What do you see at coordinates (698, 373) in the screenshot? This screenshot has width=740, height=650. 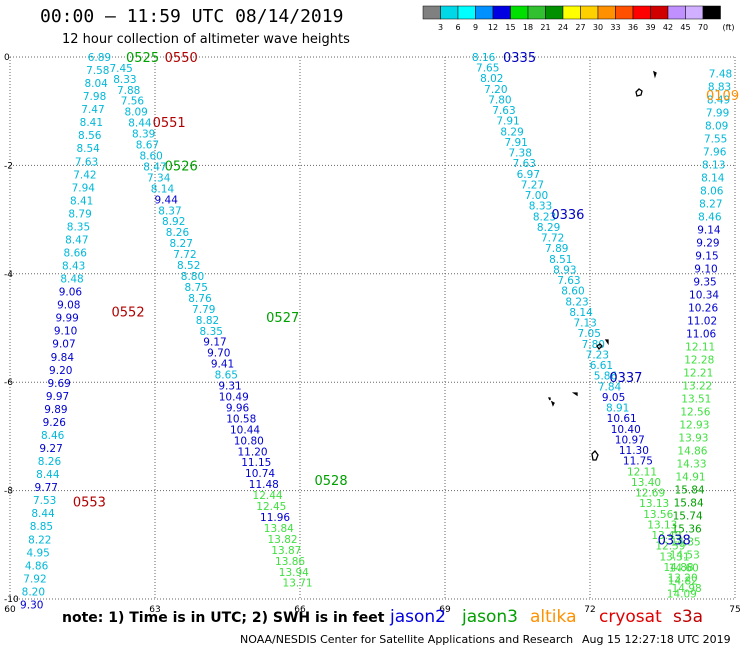 I see `swh-value: 12.21` at bounding box center [698, 373].